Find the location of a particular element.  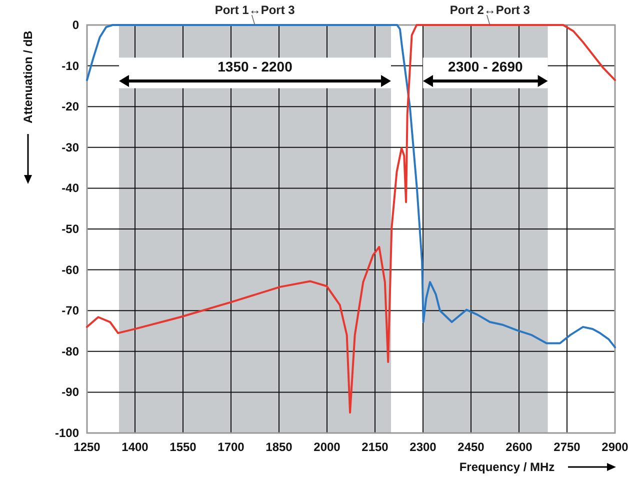

x-axis-title: Frequency / MHz is located at coordinates (507, 467).